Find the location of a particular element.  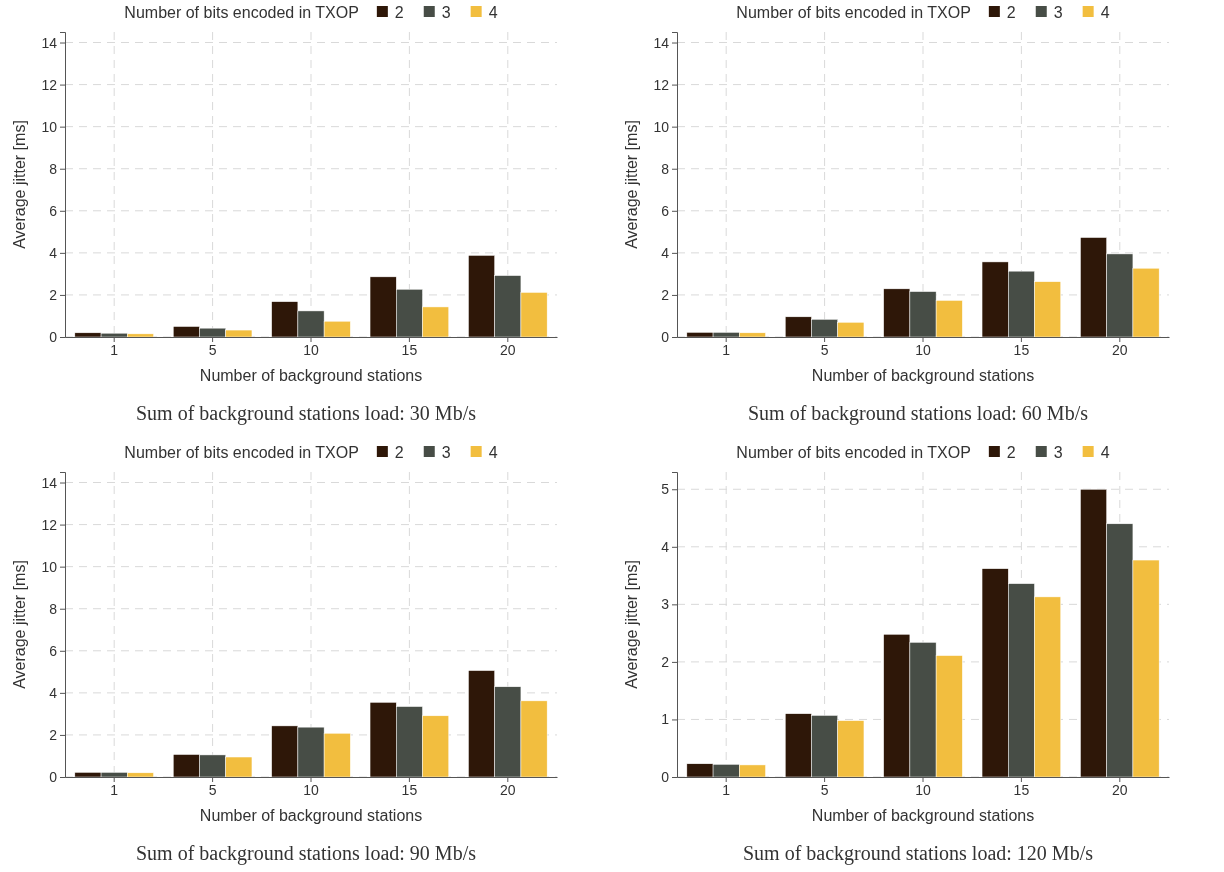

text: Sum of background stations load: 30 Mb/s is located at coordinates (306, 413).